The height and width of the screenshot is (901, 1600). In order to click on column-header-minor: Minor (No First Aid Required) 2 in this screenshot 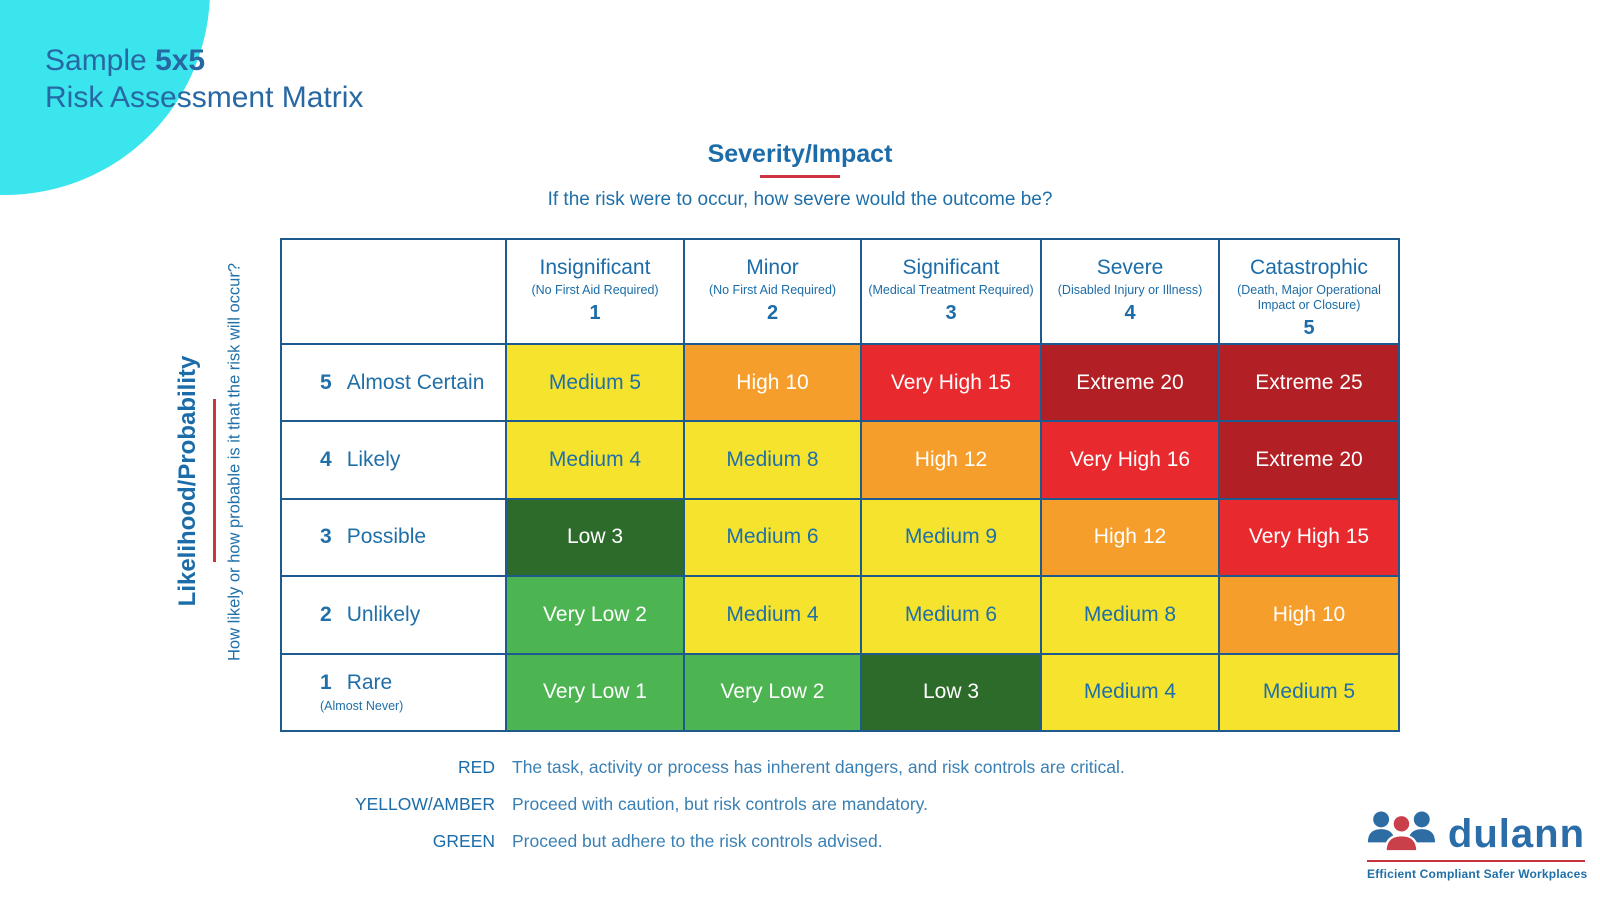, I will do `click(773, 292)`.